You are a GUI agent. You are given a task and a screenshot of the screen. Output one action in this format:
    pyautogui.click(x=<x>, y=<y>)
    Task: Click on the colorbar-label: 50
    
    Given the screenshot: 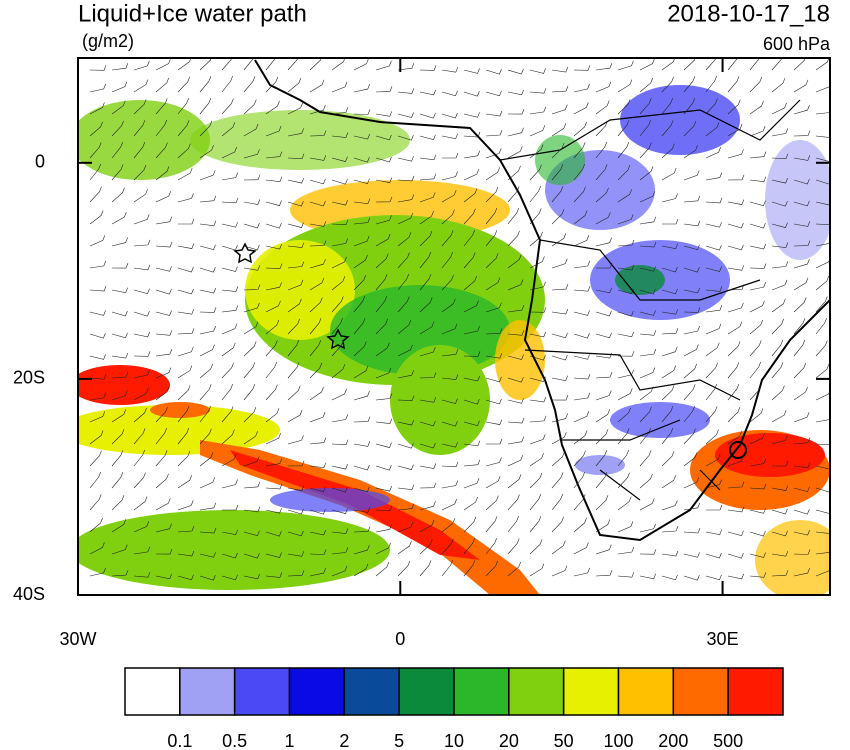 What is the action you would take?
    pyautogui.click(x=564, y=740)
    